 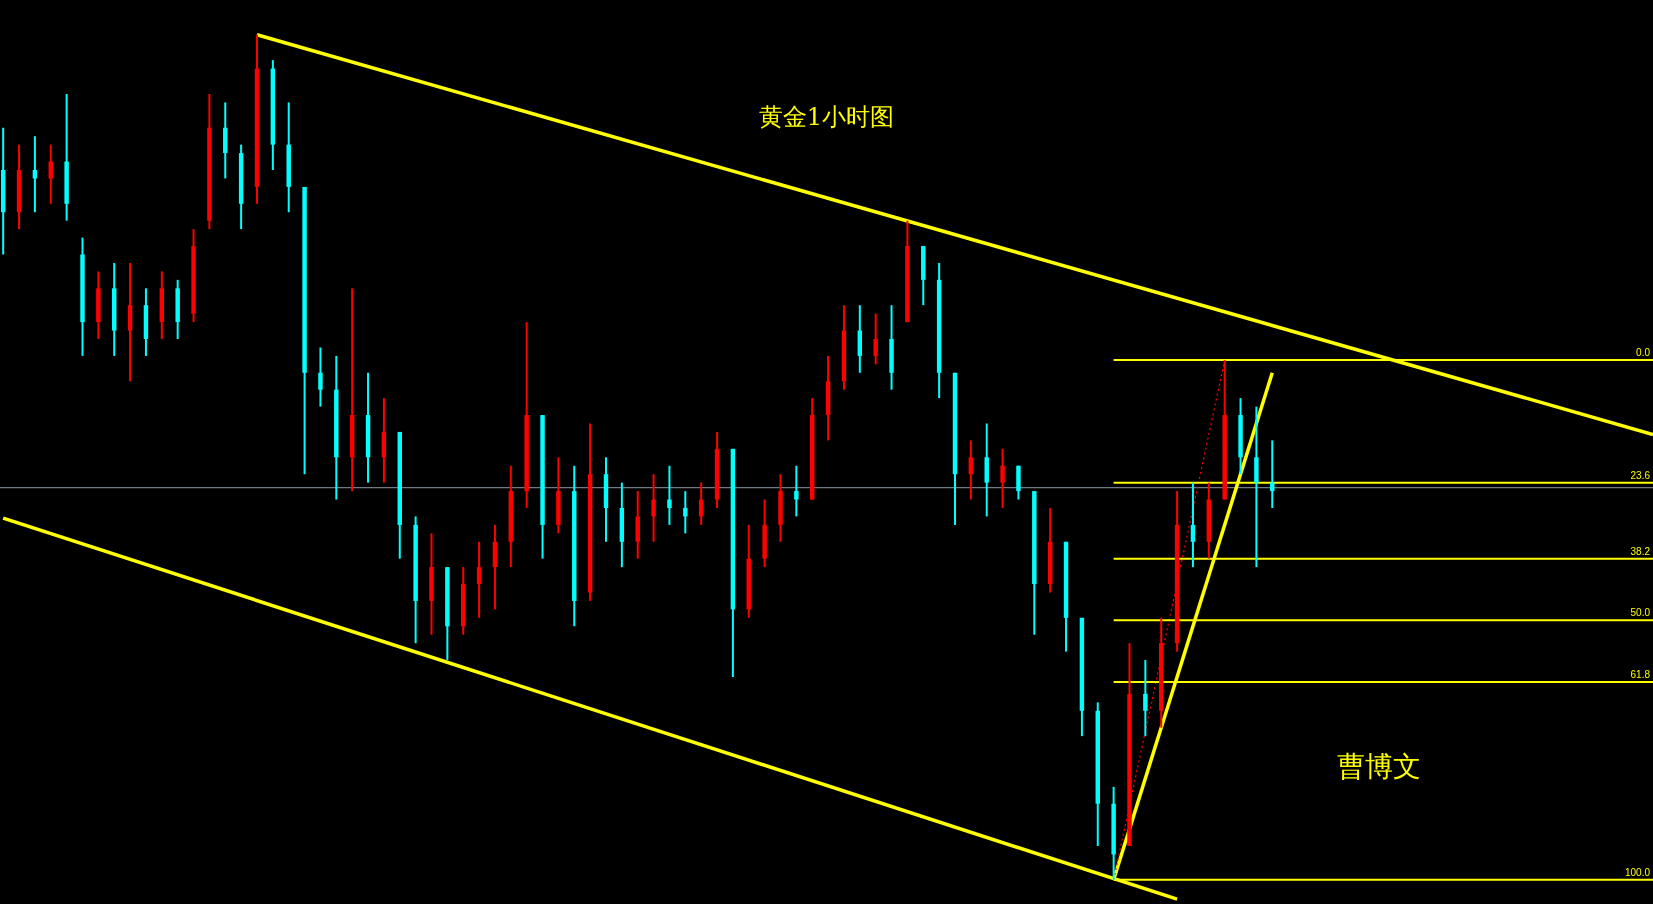 What do you see at coordinates (1378, 766) in the screenshot?
I see `annotation: 曹博文` at bounding box center [1378, 766].